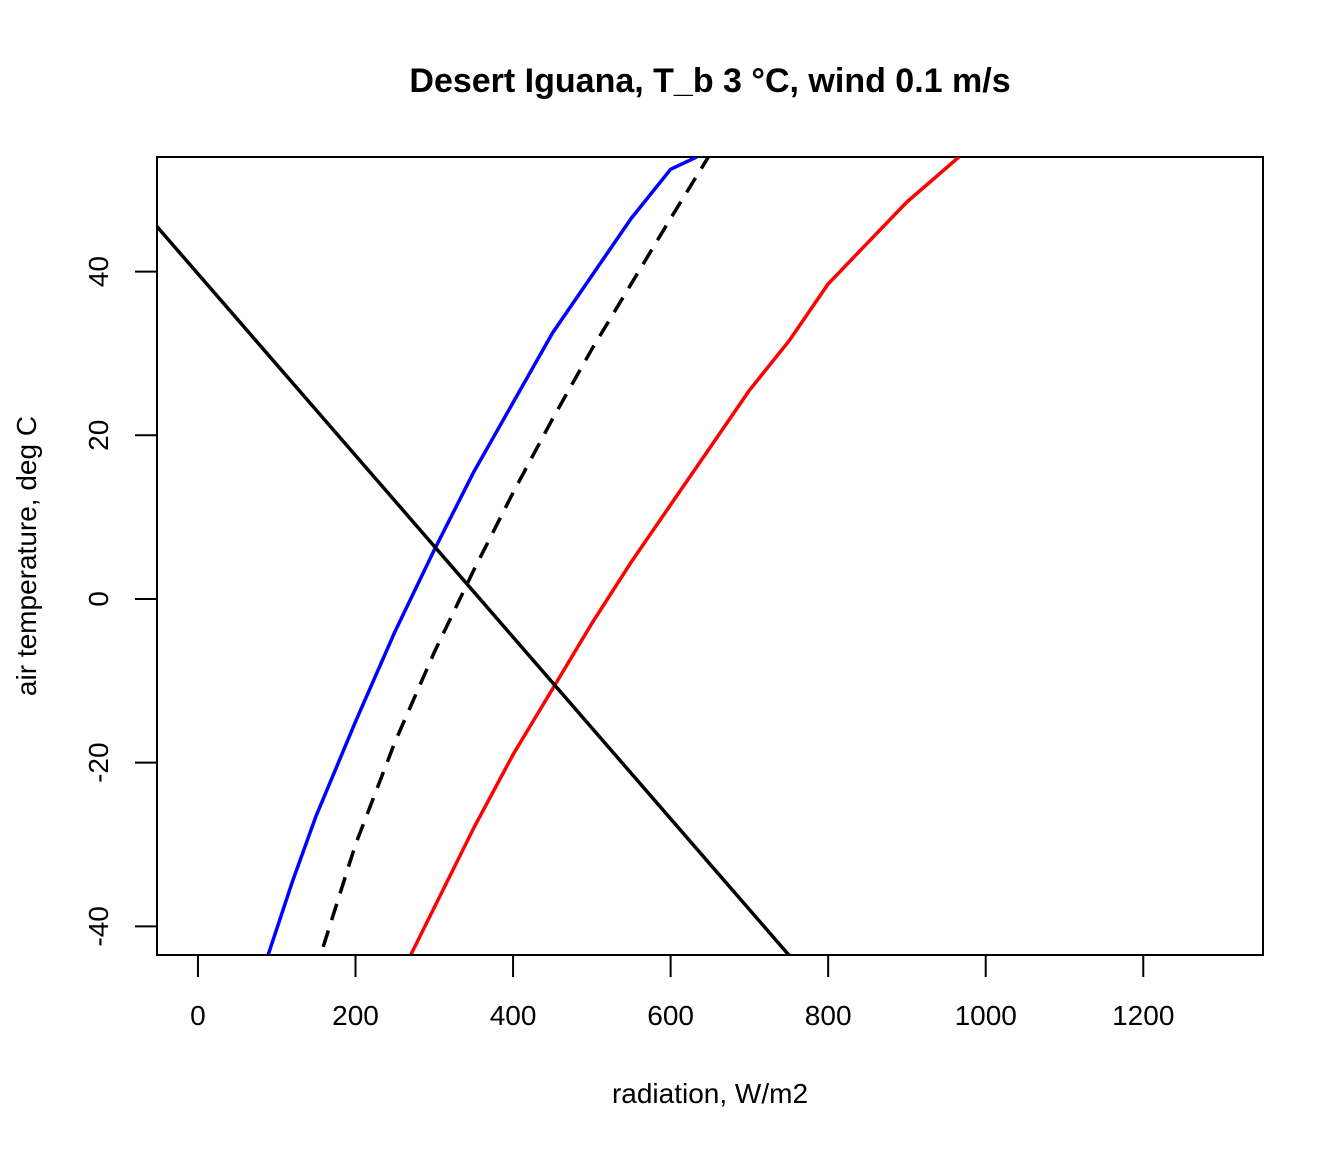 This screenshot has height=1152, width=1344. I want to click on y-tick-label-1: -20, so click(98, 762).